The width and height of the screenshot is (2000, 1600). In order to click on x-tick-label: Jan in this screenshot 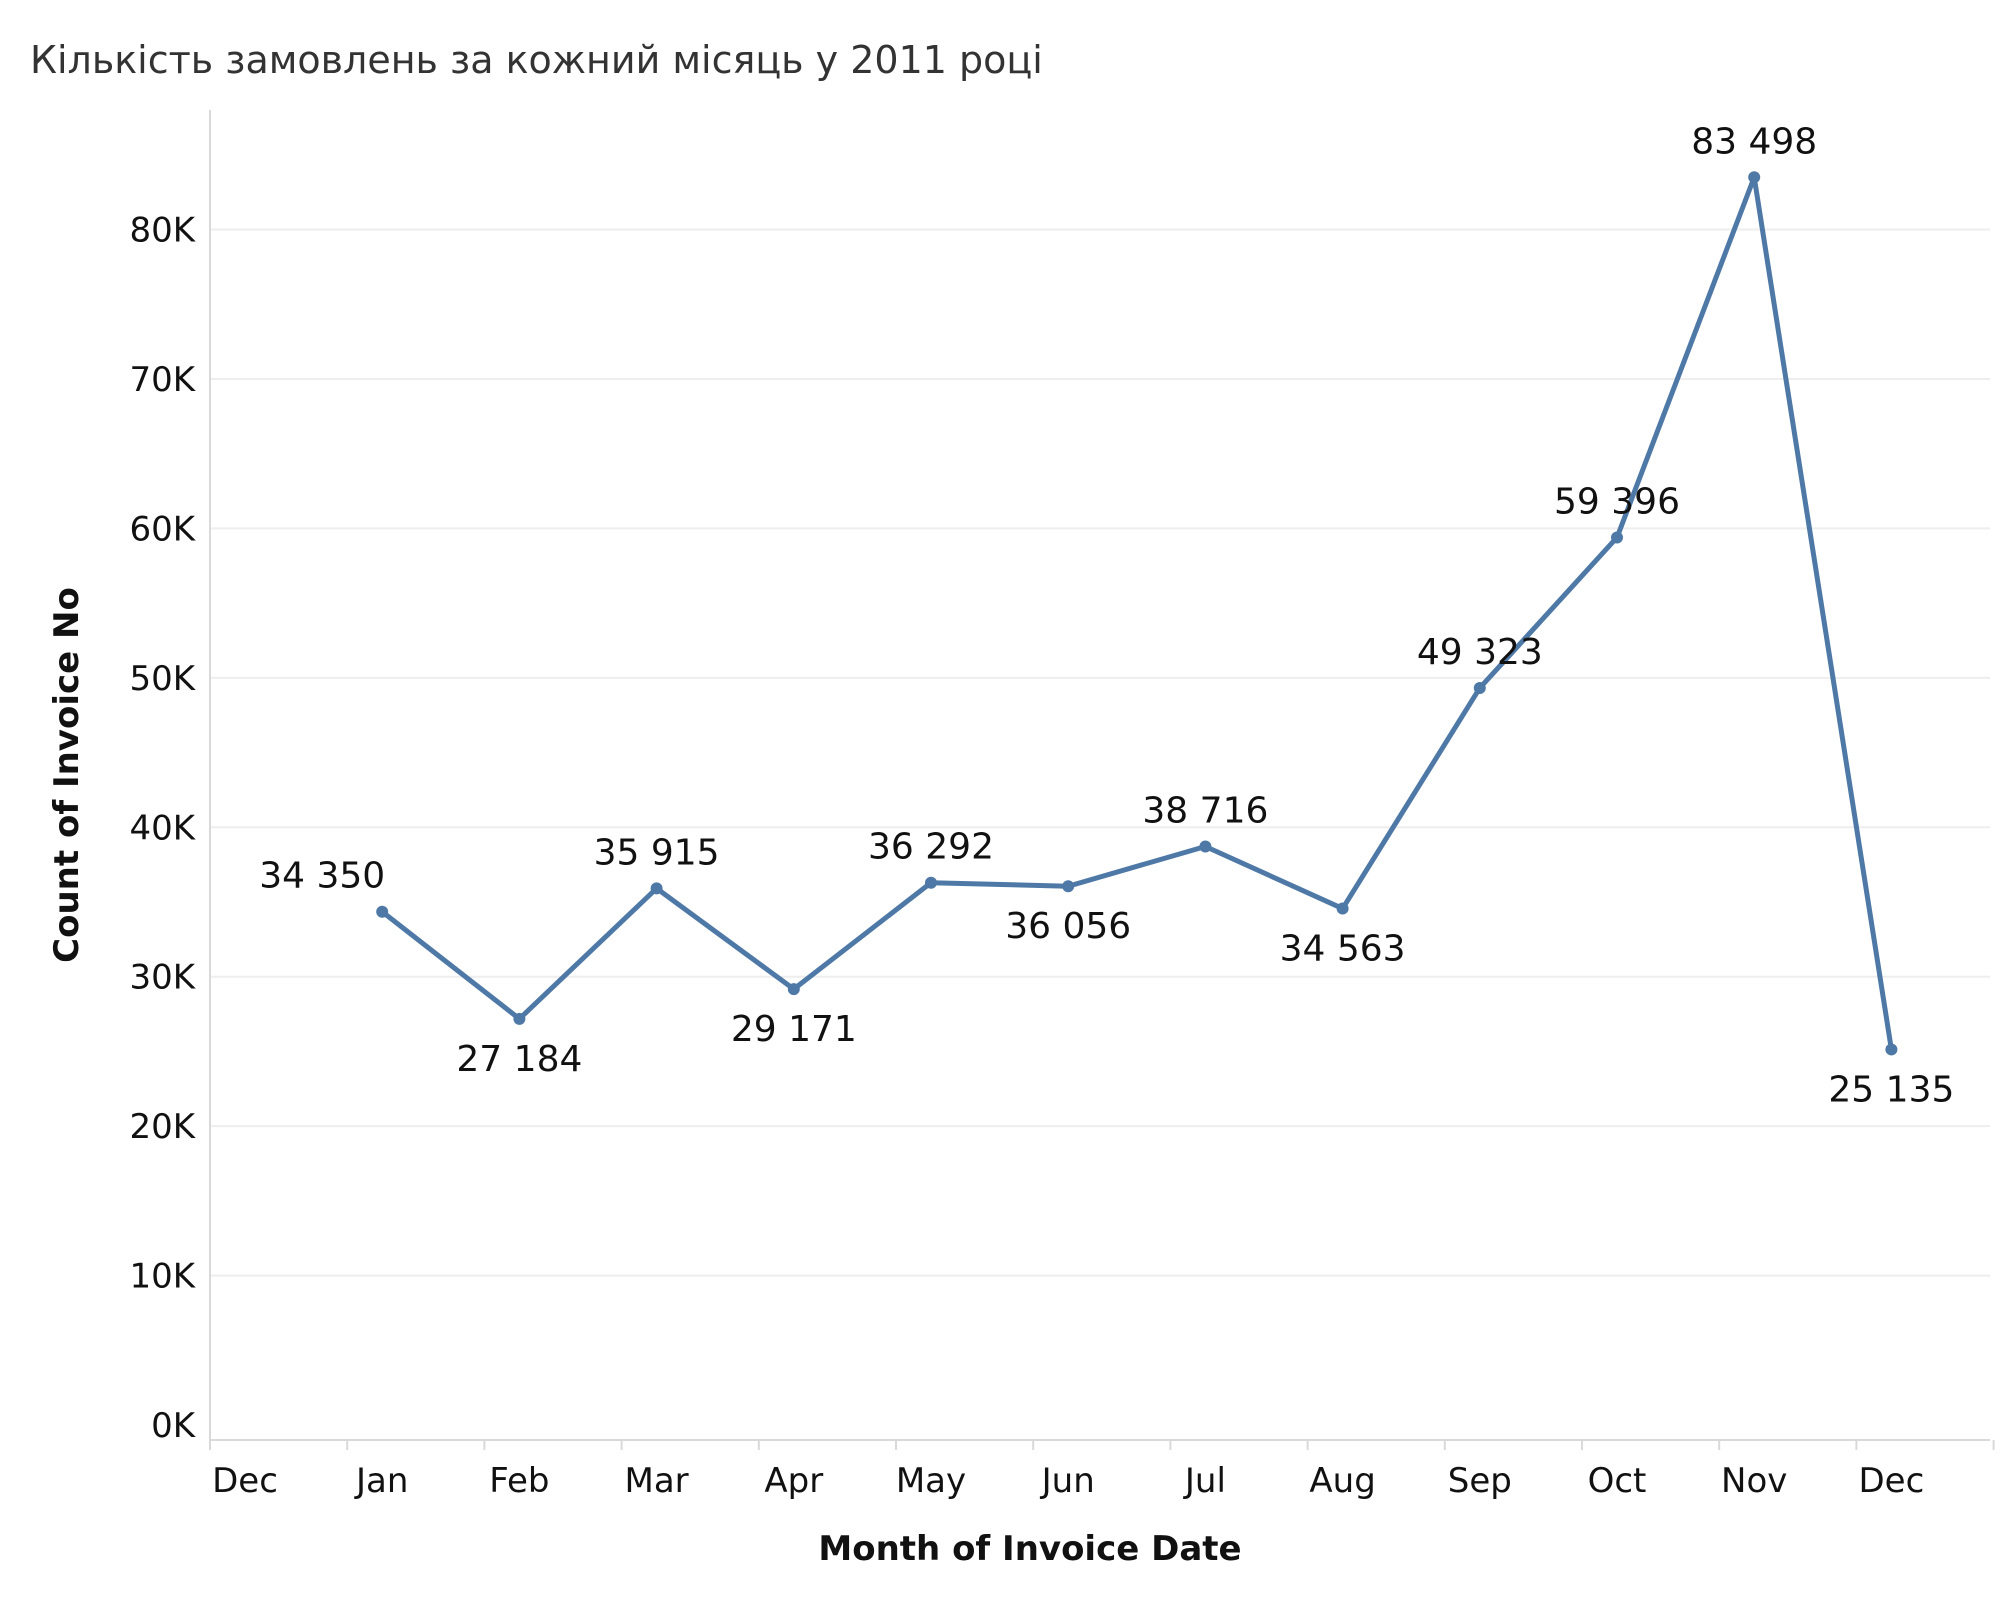, I will do `click(381, 1481)`.